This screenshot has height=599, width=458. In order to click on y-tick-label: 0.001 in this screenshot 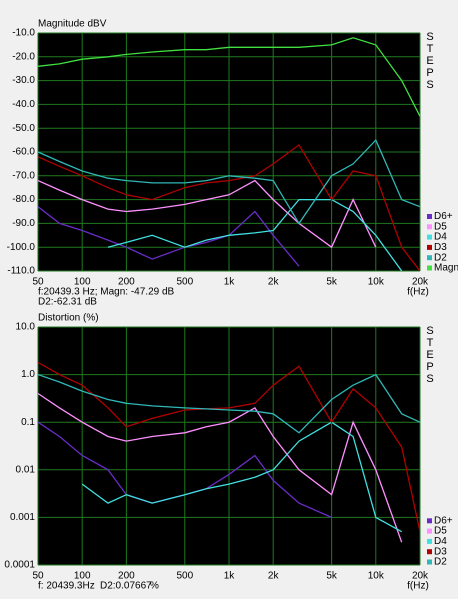, I will do `click(22, 517)`.